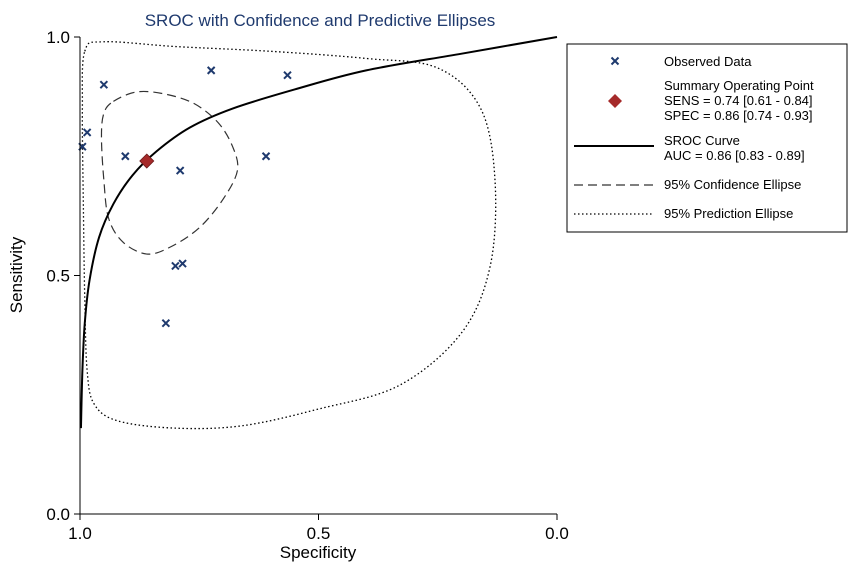 Image resolution: width=853 pixels, height=566 pixels. Describe the element at coordinates (147, 161) in the screenshot. I see `summary-operating-point` at that location.